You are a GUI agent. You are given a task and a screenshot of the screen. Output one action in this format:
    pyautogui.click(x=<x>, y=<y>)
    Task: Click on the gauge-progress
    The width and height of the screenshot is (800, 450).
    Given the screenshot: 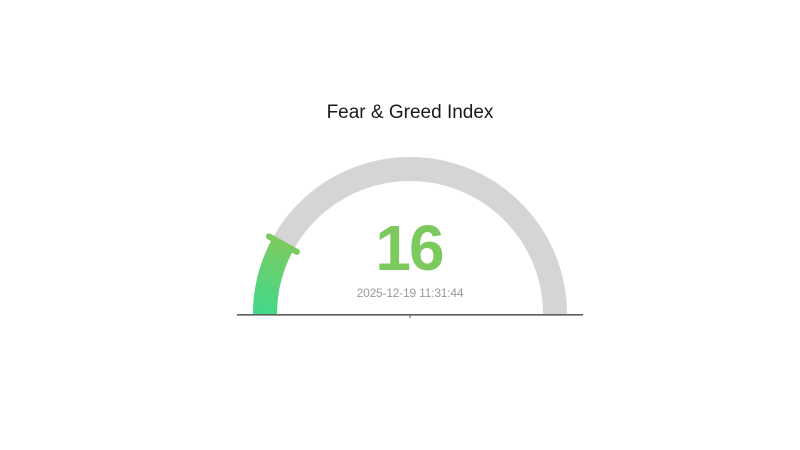 What is the action you would take?
    pyautogui.click(x=273, y=276)
    